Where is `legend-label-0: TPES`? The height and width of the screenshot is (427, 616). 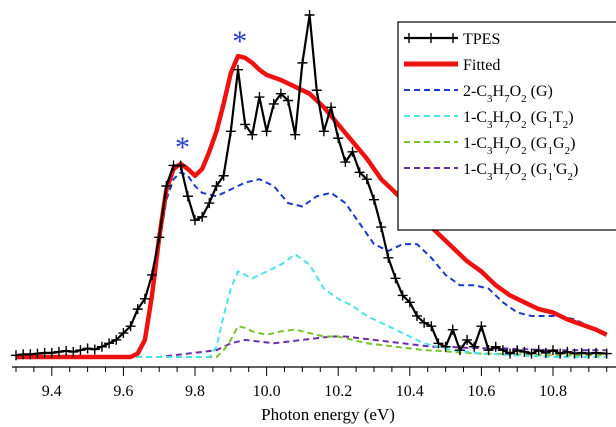 legend-label-0: TPES is located at coordinates (481, 39).